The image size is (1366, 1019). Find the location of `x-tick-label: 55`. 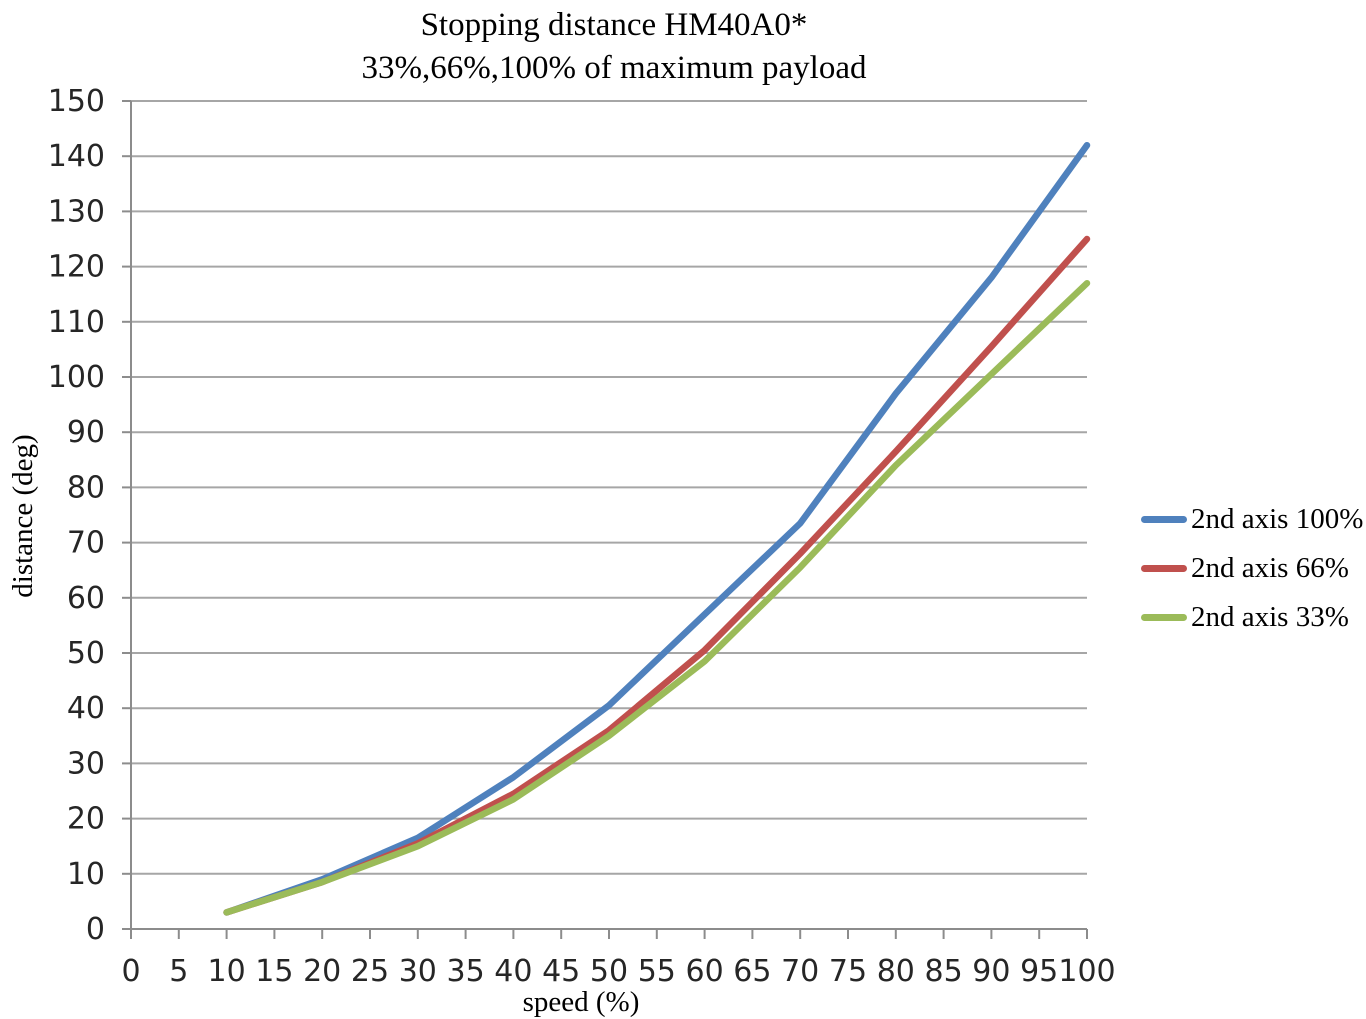

x-tick-label: 55 is located at coordinates (657, 971).